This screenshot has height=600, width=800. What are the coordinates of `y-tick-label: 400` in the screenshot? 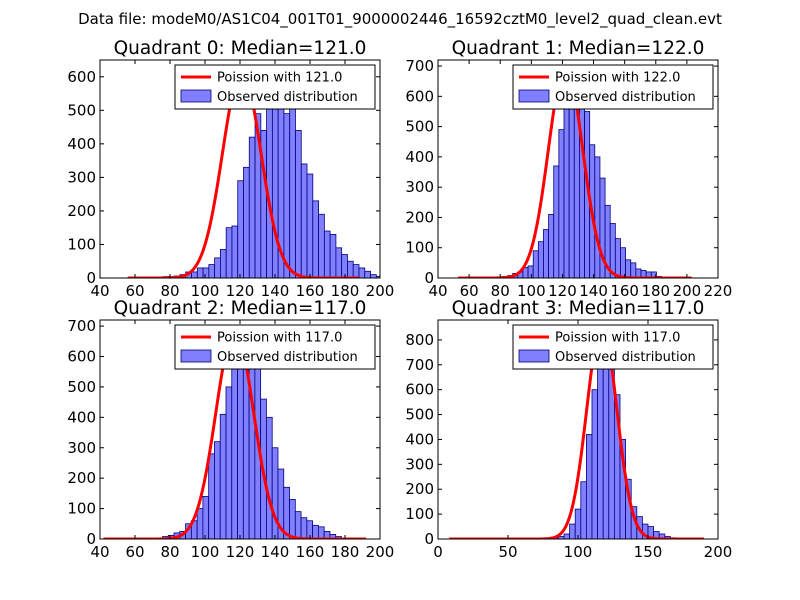 It's located at (81, 144).